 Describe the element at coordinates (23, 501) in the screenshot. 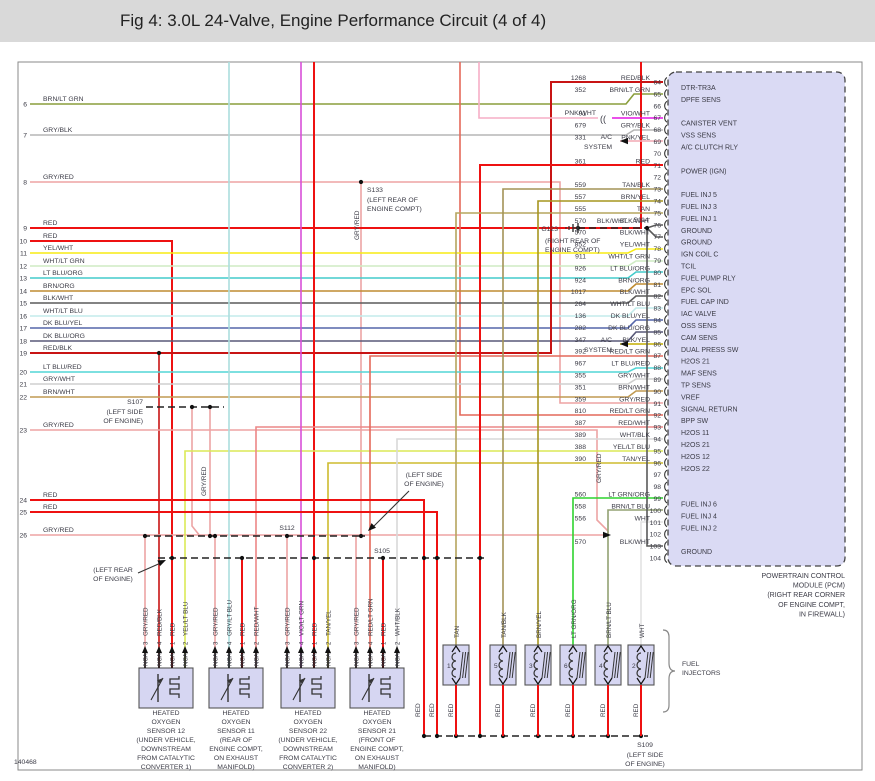

I see `left-pin-number: 24` at that location.